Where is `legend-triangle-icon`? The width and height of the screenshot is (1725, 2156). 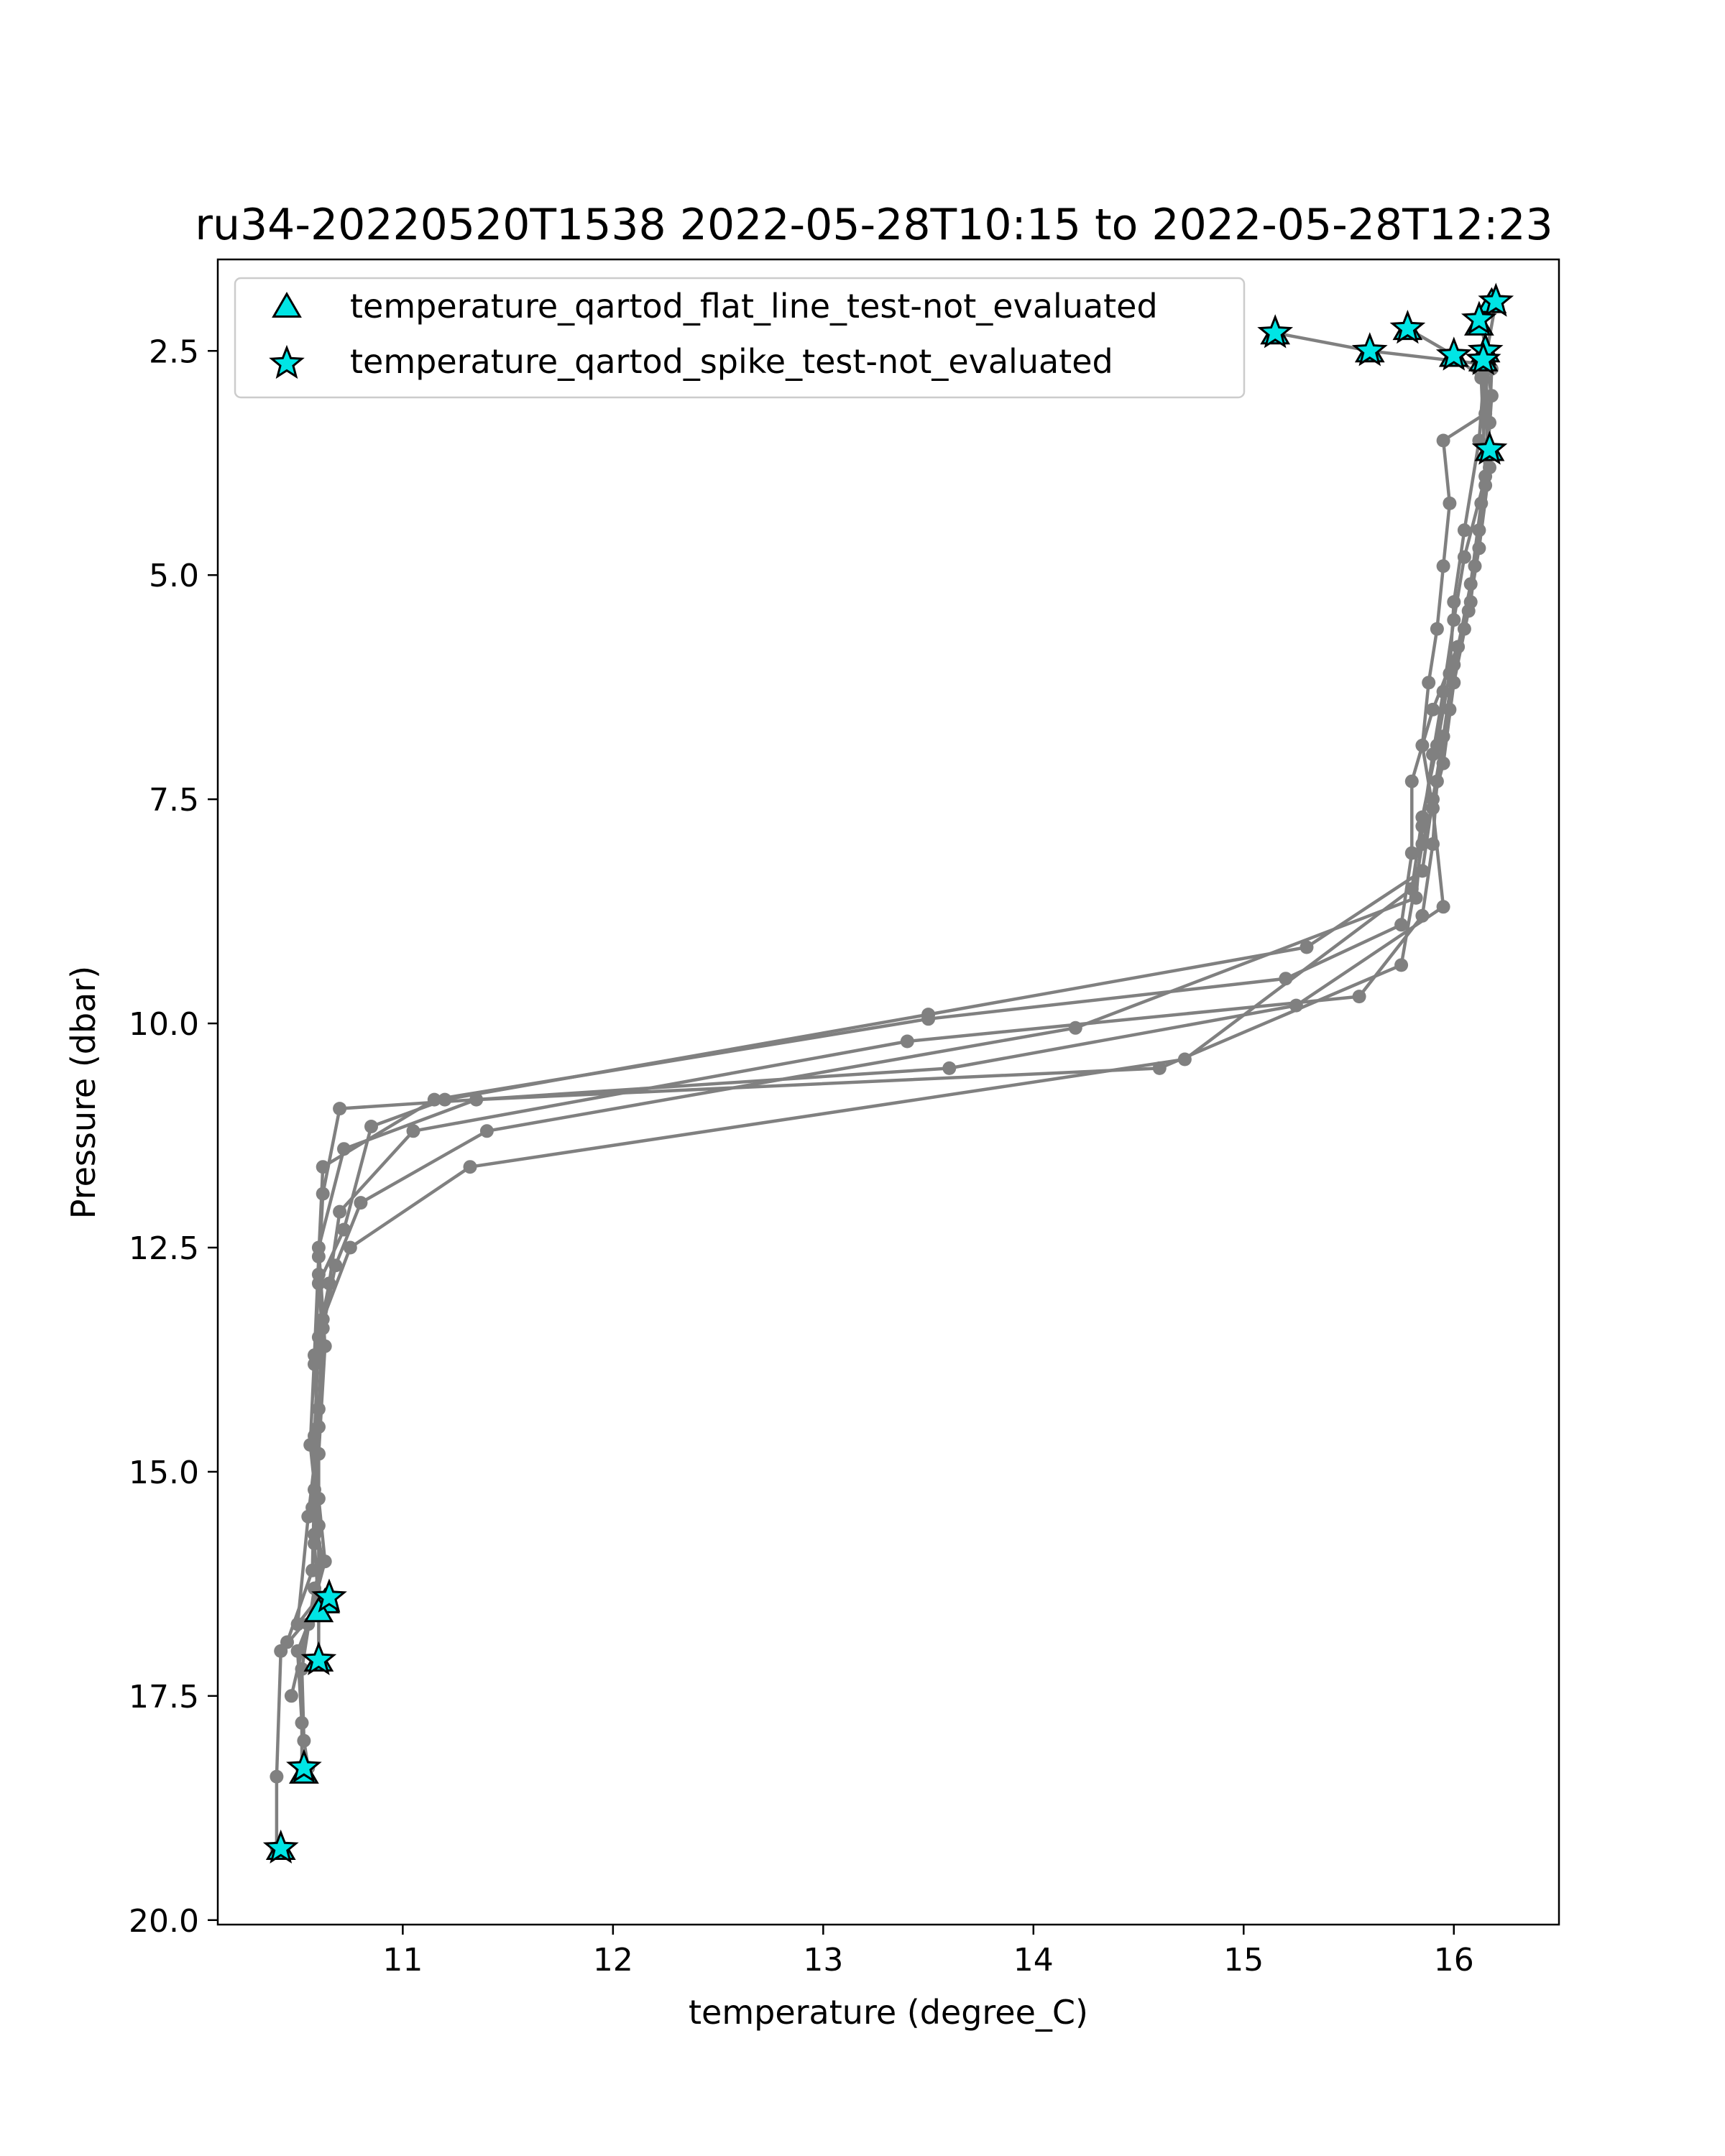
legend-triangle-icon is located at coordinates (287, 305).